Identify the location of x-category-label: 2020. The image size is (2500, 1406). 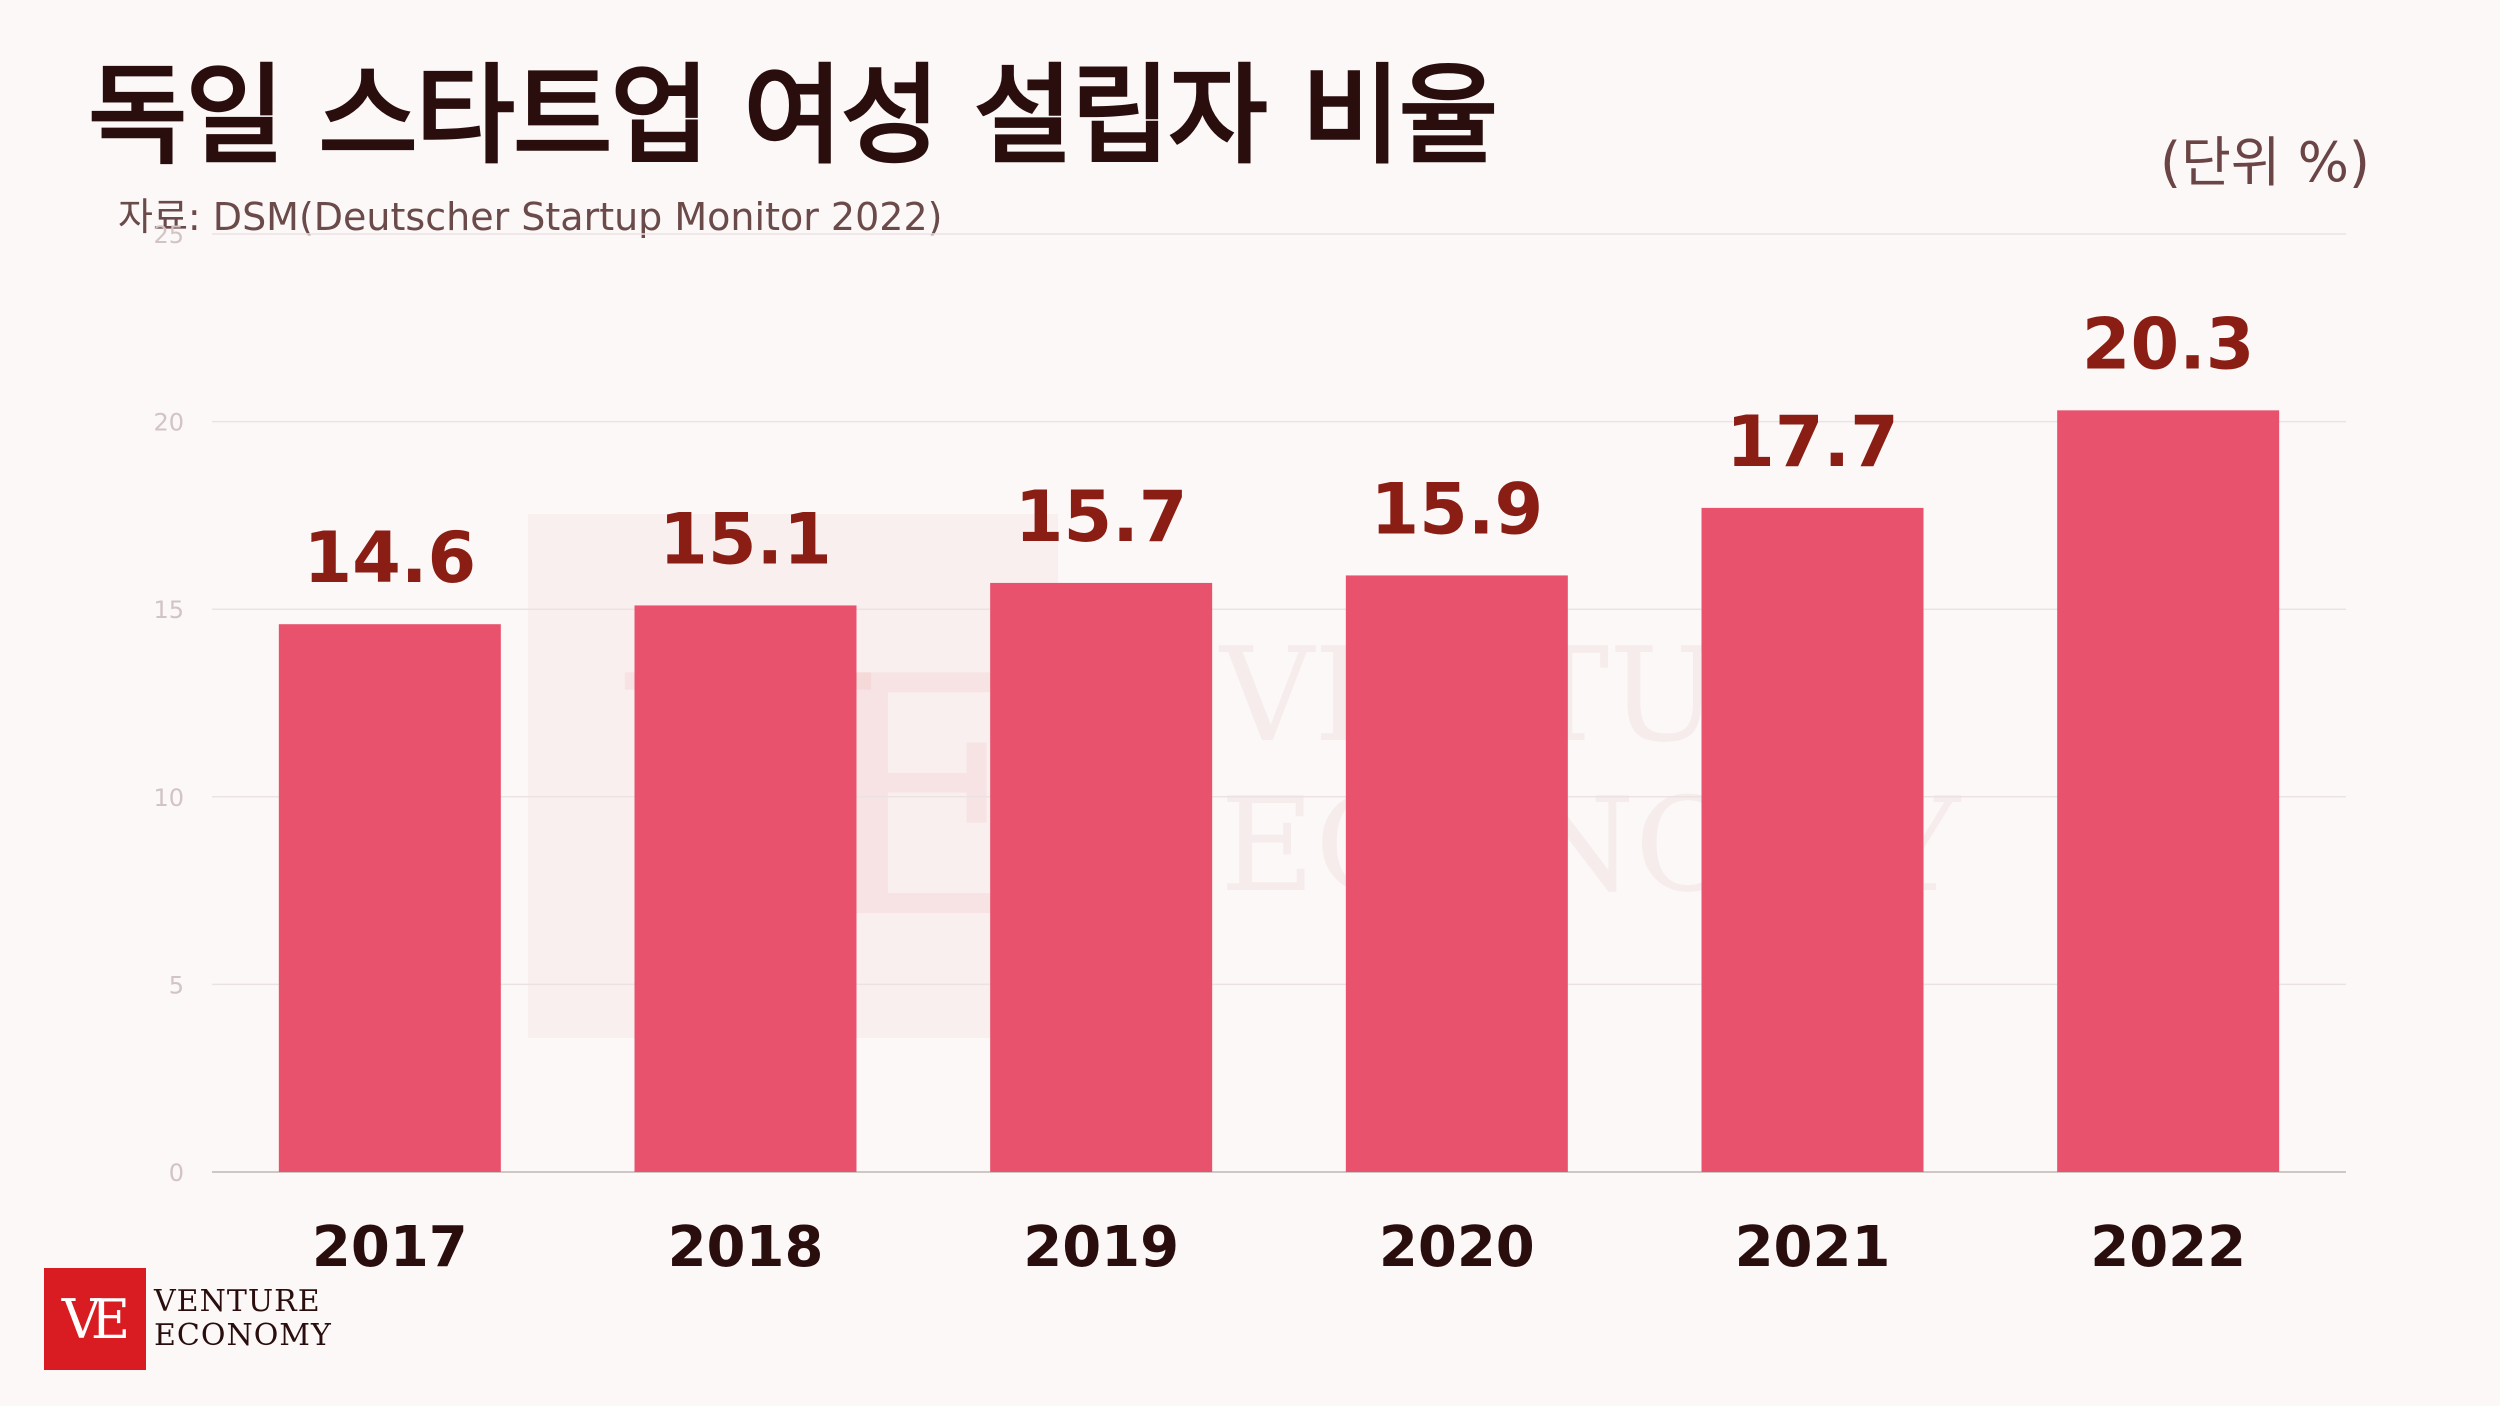
(1457, 1247).